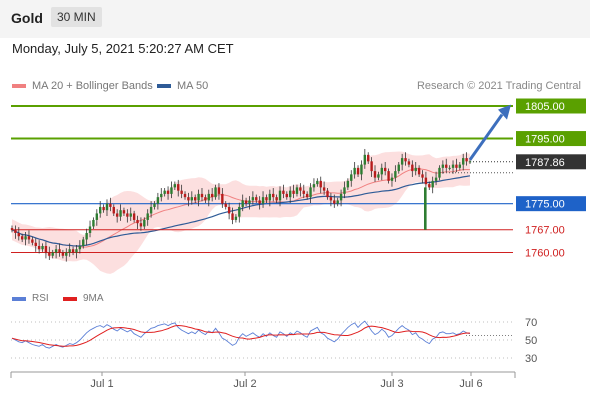 This screenshot has height=400, width=590. What do you see at coordinates (82, 86) in the screenshot?
I see `legend-bollinger: MA 20 + Bollinger Bands` at bounding box center [82, 86].